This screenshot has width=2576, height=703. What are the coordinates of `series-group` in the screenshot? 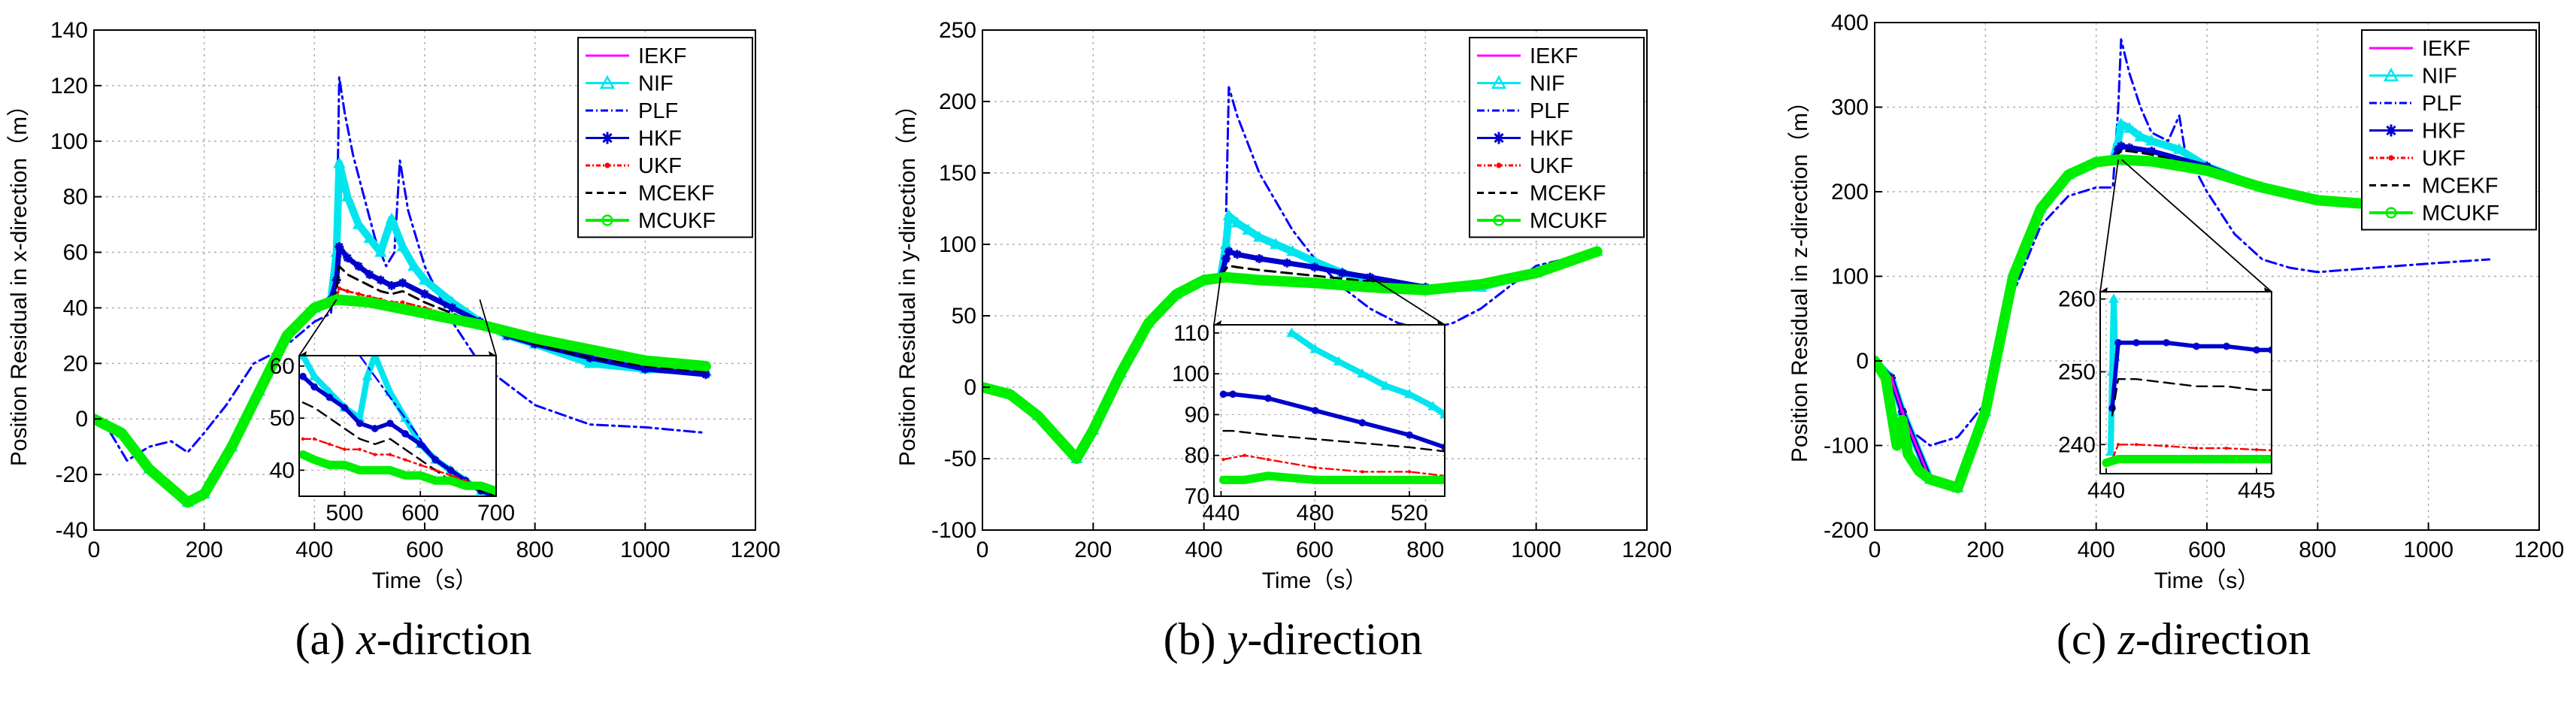 It's located at (403, 292).